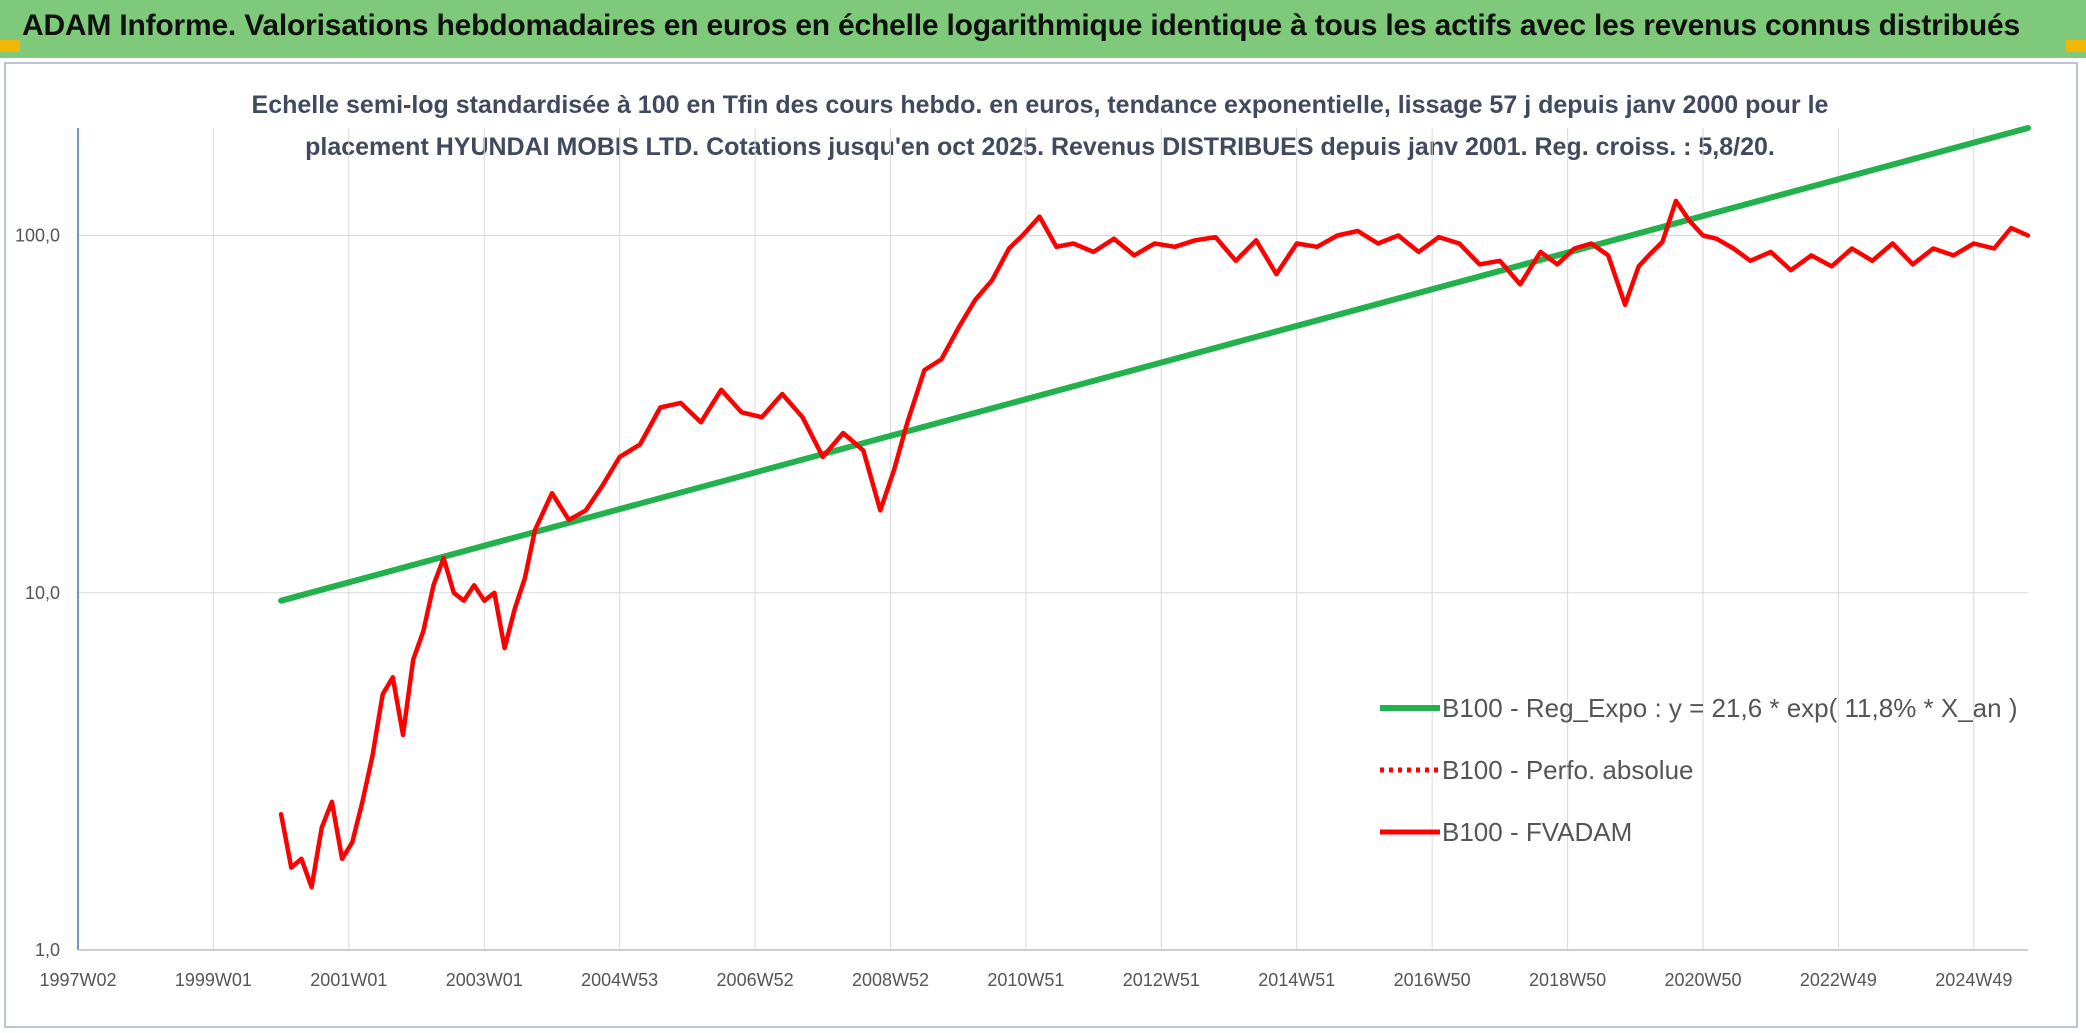 The image size is (2086, 1033). Describe the element at coordinates (213, 980) in the screenshot. I see `x-tick-label: 1999W01` at that location.